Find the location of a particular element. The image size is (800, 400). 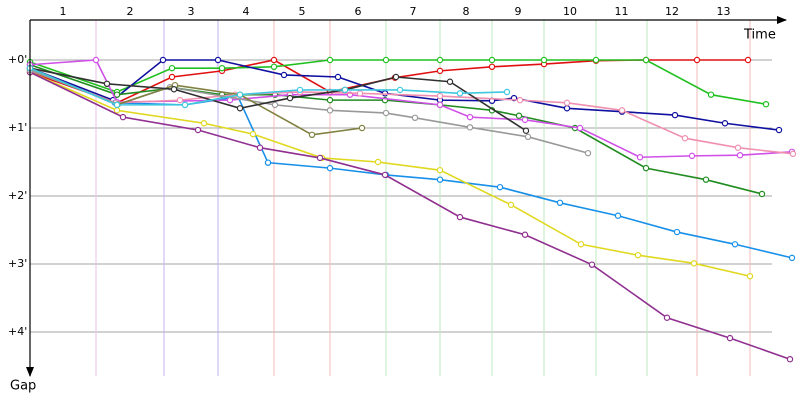

y-tick-label: +0' is located at coordinates (17, 59).